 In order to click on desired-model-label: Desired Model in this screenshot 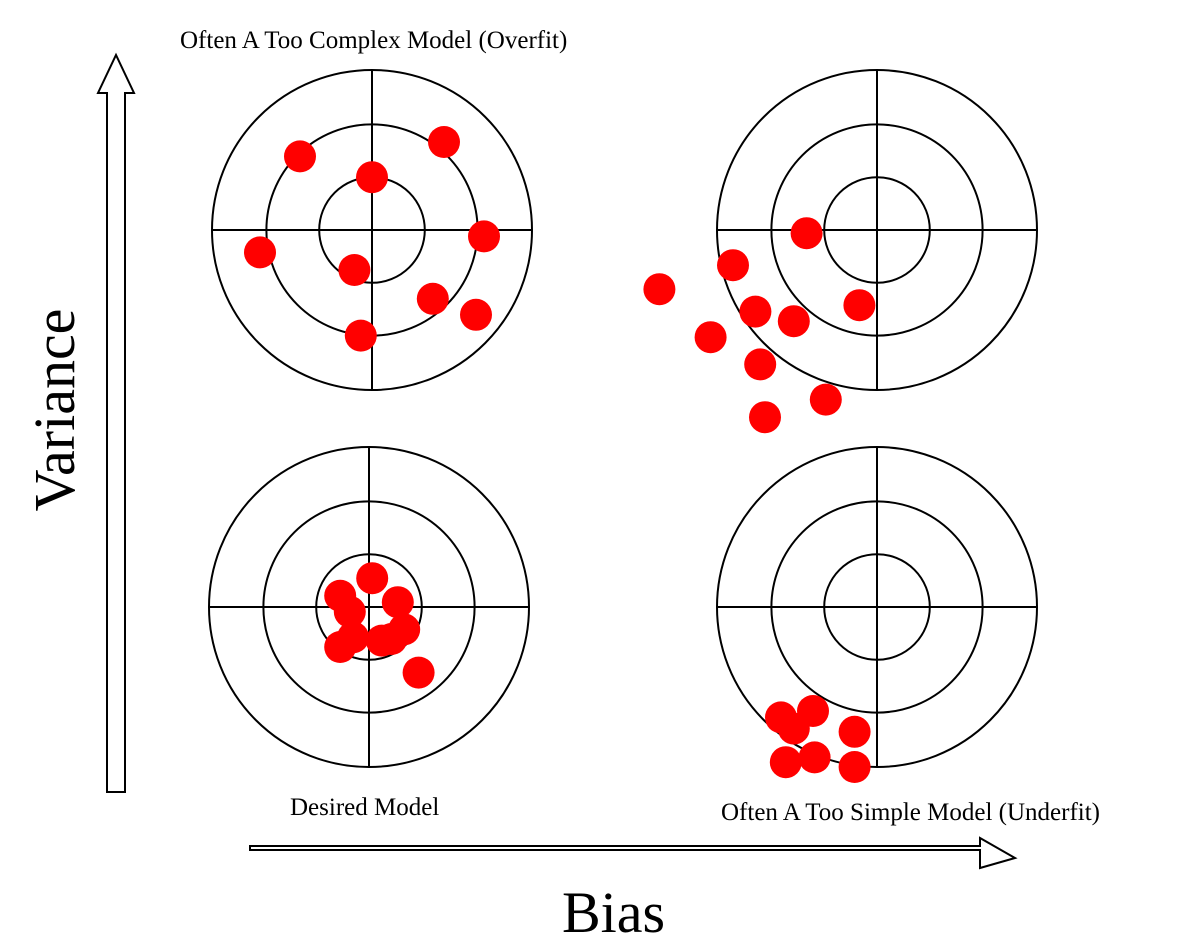, I will do `click(365, 807)`.